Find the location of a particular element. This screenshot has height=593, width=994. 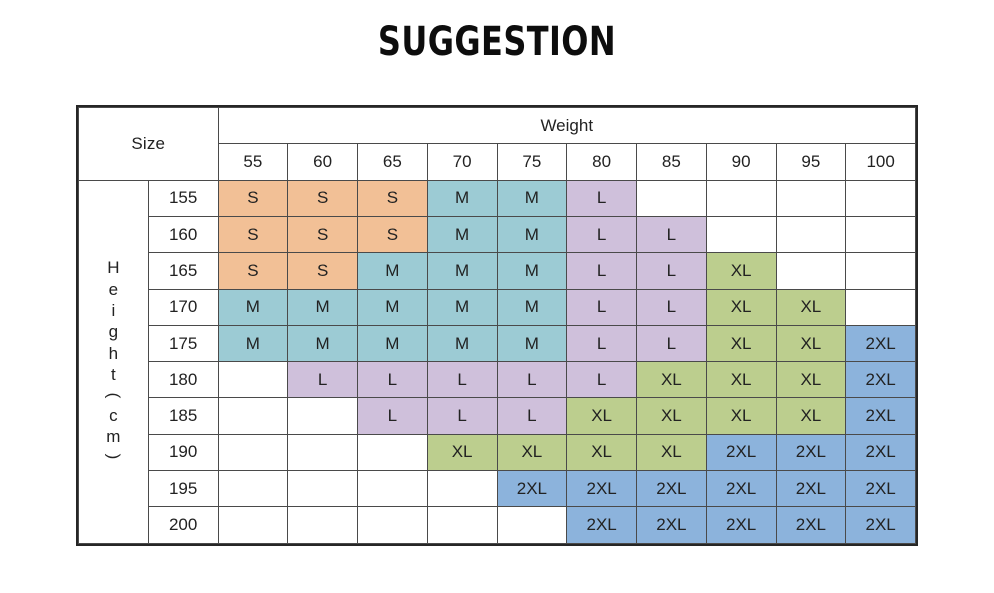

height-row-header: 165 is located at coordinates (183, 271).